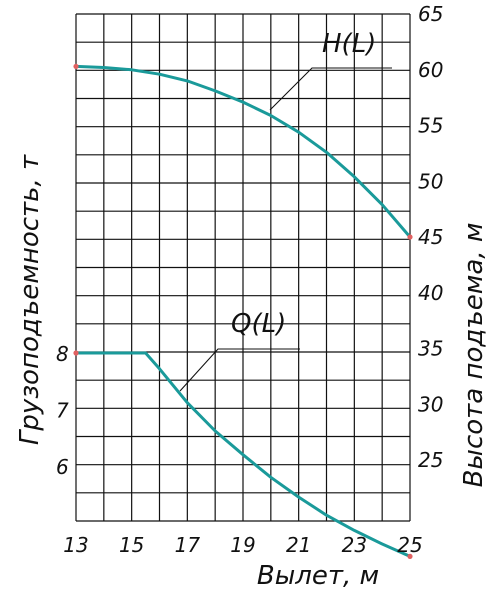  Describe the element at coordinates (430, 181) in the screenshot. I see `right-y-tick-label: 50` at that location.